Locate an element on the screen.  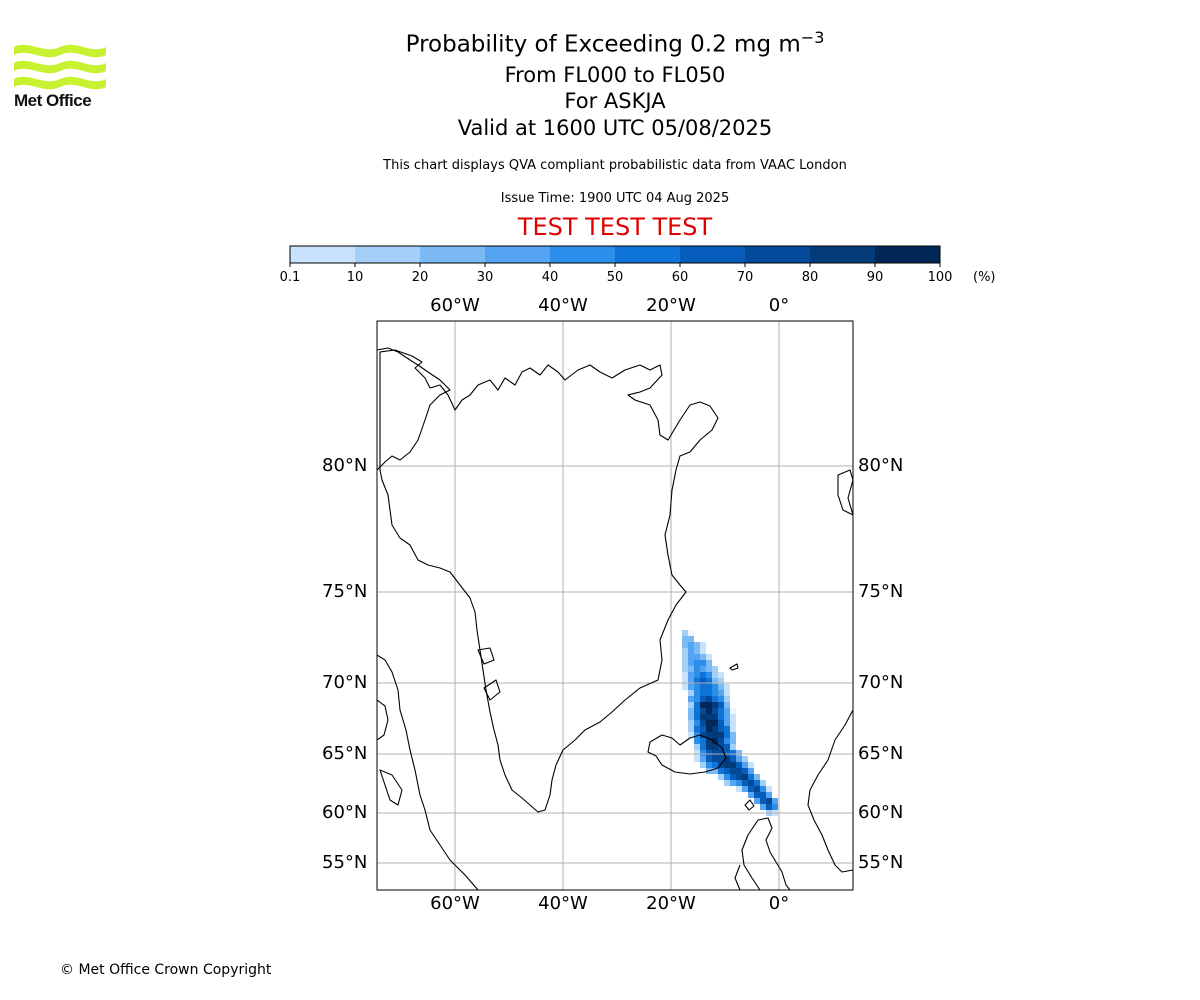
lon-label-bottom: 0° is located at coordinates (779, 903).